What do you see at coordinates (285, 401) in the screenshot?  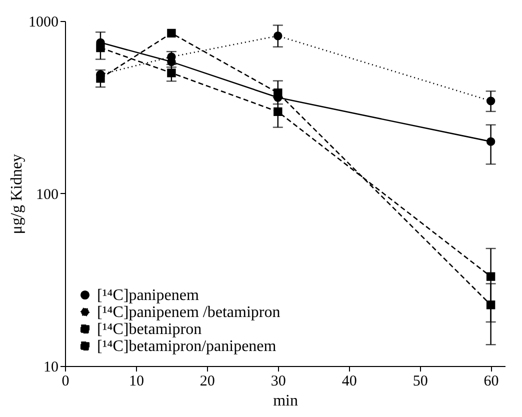 I see `x-axis-title: min` at bounding box center [285, 401].